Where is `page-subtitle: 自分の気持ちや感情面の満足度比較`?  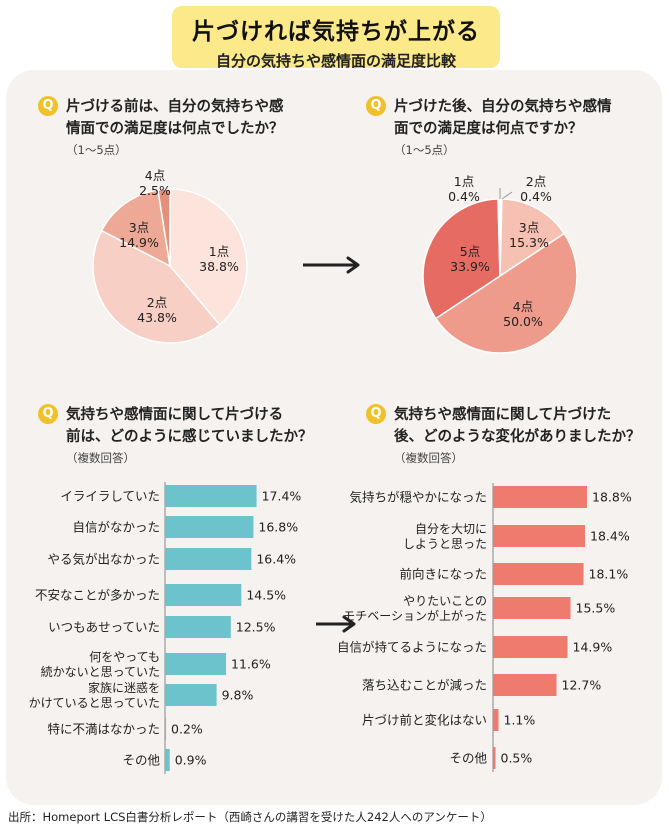 page-subtitle: 自分の気持ちや感情面の満足度比較 is located at coordinates (335, 61).